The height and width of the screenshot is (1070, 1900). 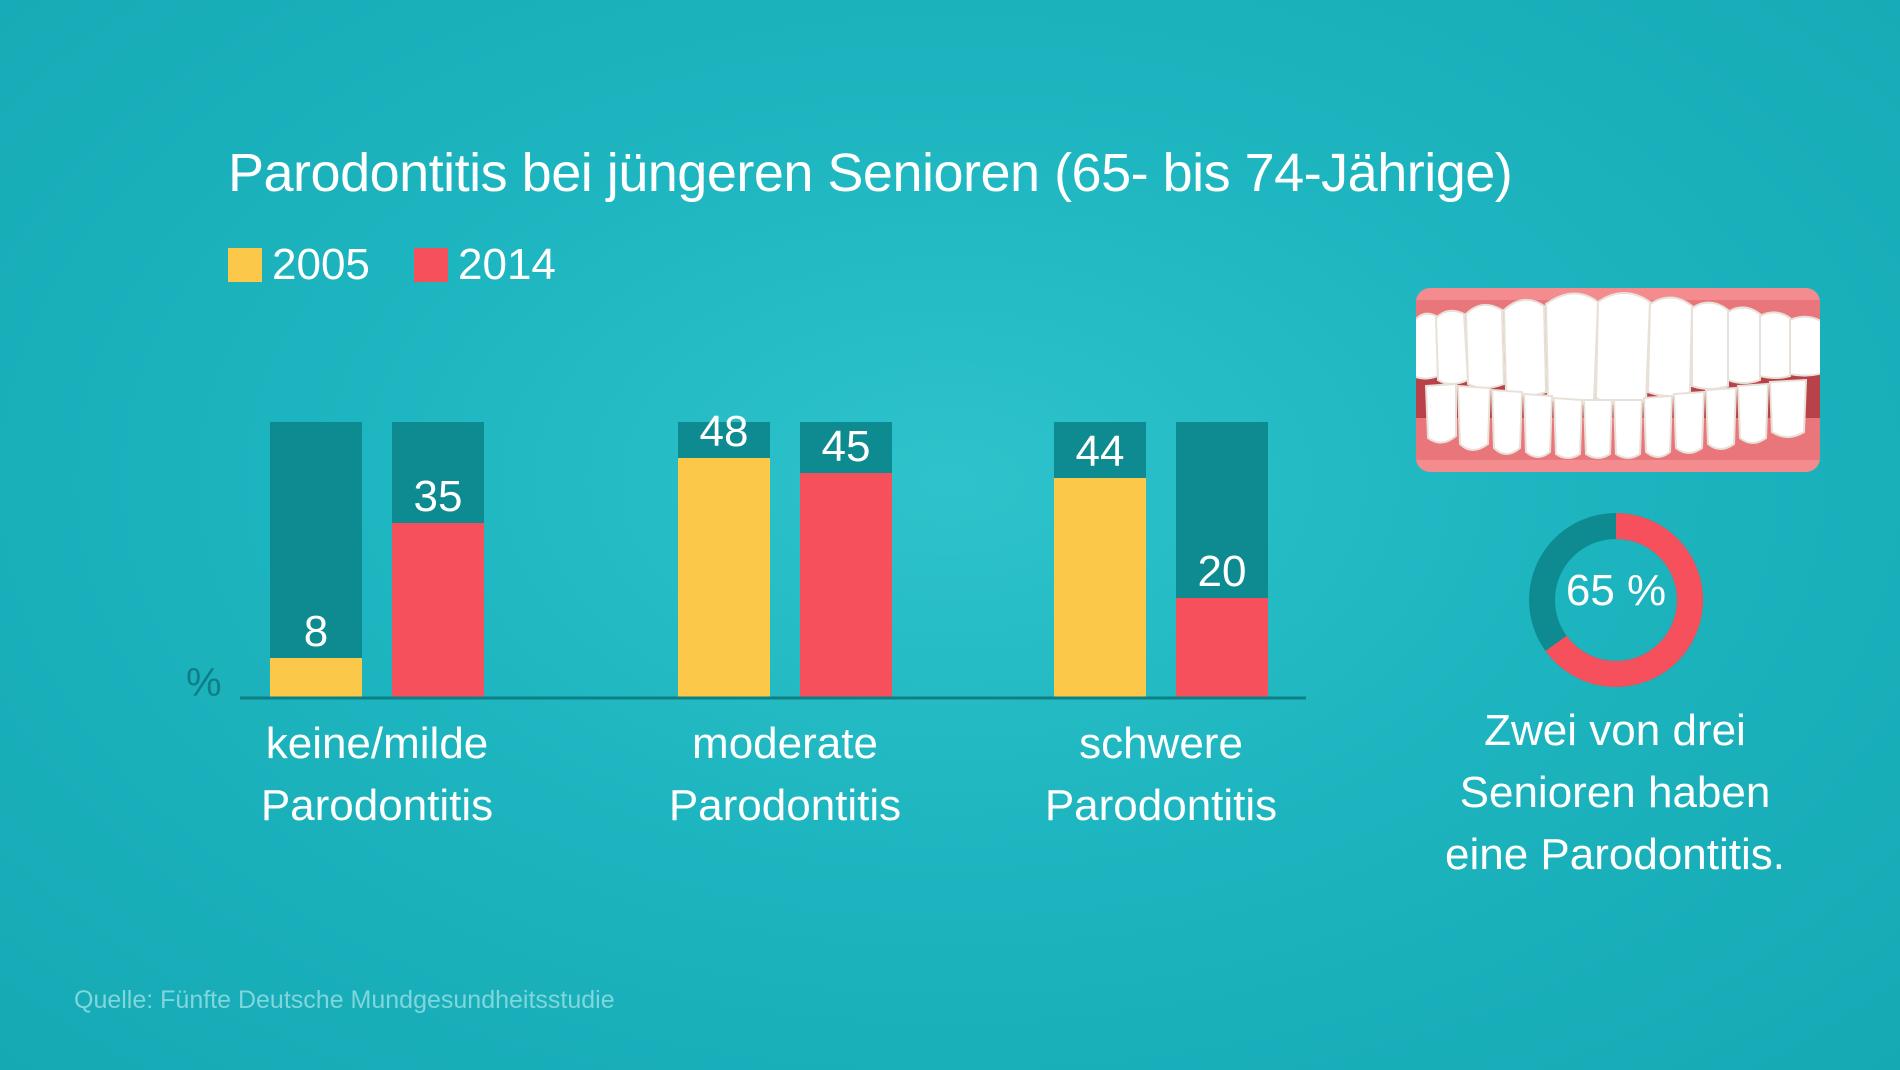 I want to click on caption-line-1: Zwei von drei, so click(x=1615, y=730).